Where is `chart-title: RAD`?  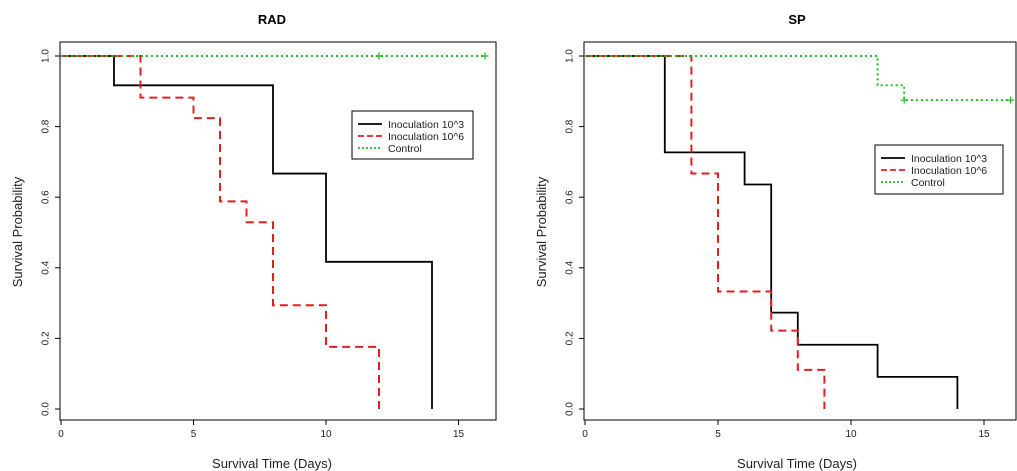
chart-title: RAD is located at coordinates (272, 19).